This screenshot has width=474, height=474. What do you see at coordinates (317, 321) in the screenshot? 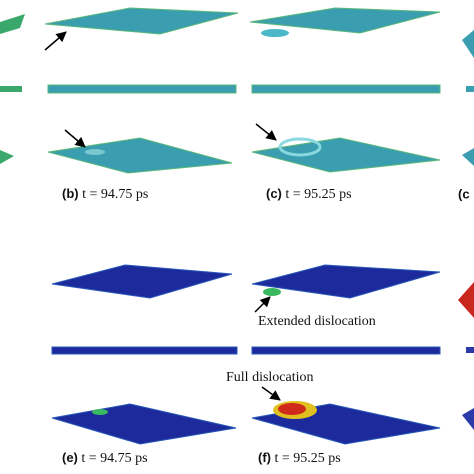
I see `annotation: Extended dislocation` at bounding box center [317, 321].